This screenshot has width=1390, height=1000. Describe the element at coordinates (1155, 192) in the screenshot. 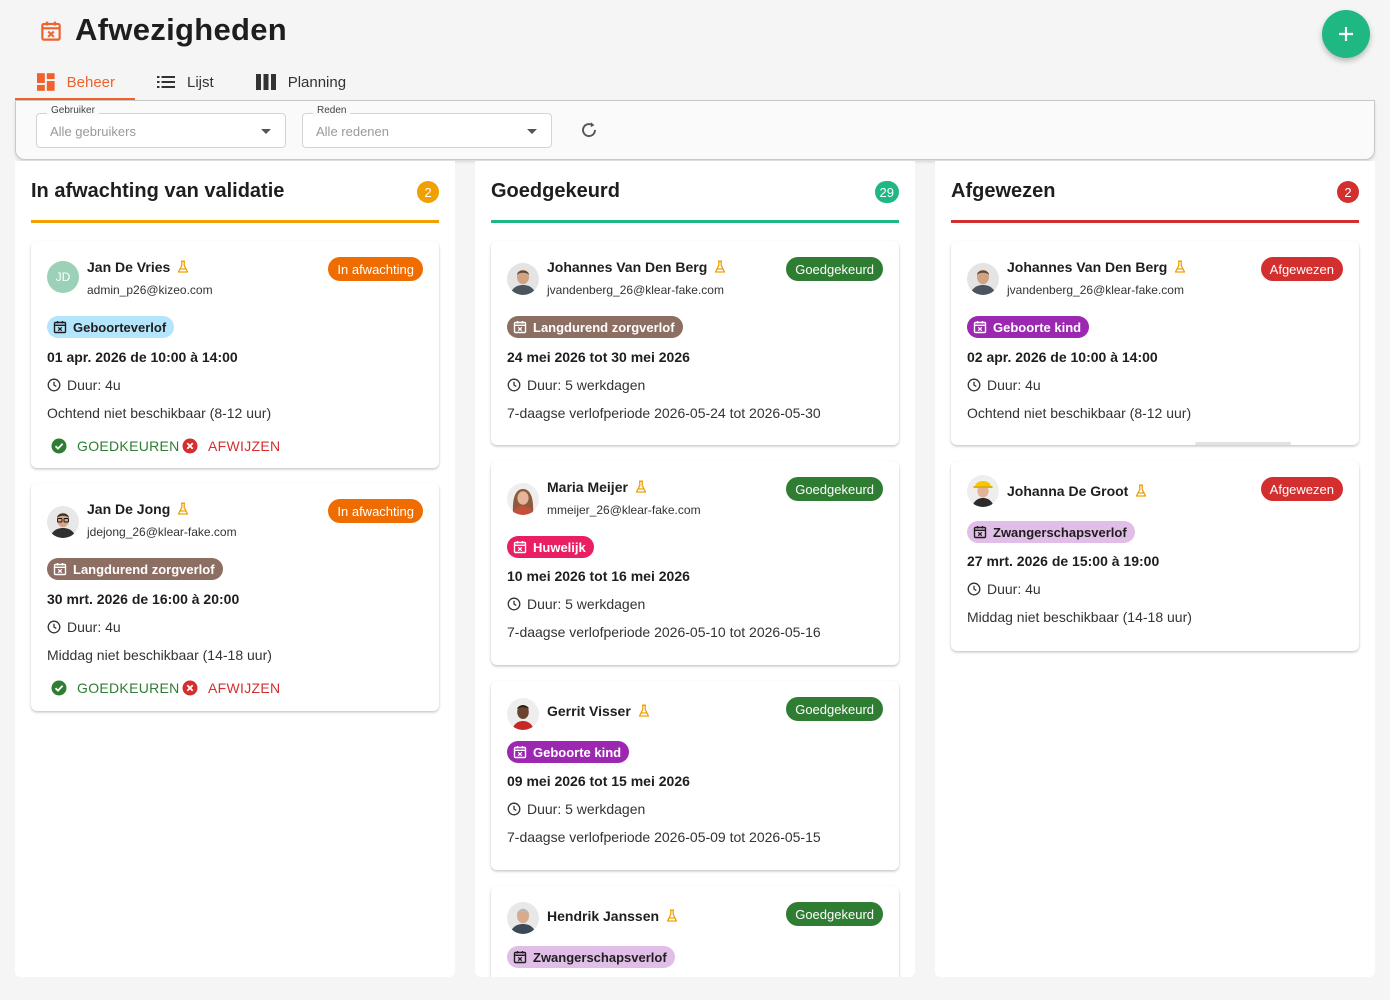

I see `column-header: Afgewezen 2` at that location.